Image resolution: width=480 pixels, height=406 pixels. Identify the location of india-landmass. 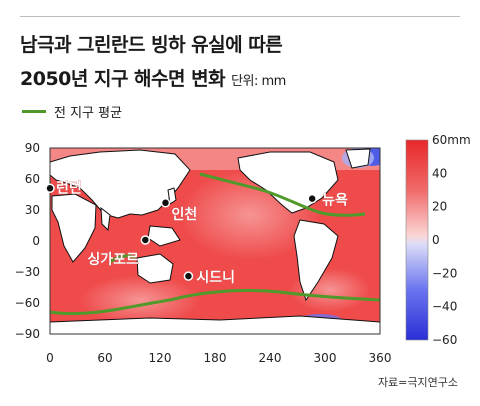
(105, 219).